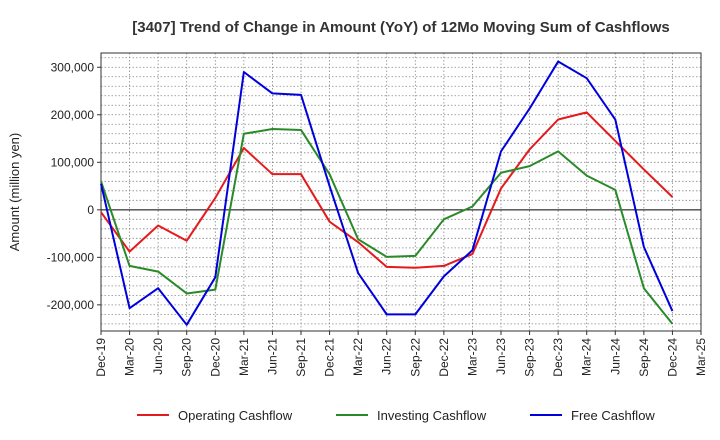 This screenshot has height=440, width=720. What do you see at coordinates (101, 357) in the screenshot?
I see `x-tick-label: Dec-19` at bounding box center [101, 357].